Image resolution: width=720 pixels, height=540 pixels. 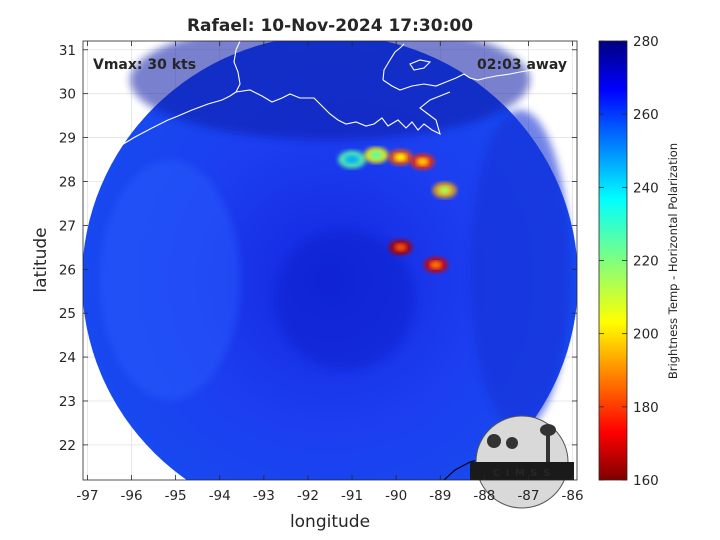 I want to click on logo-tower, so click(x=548, y=448).